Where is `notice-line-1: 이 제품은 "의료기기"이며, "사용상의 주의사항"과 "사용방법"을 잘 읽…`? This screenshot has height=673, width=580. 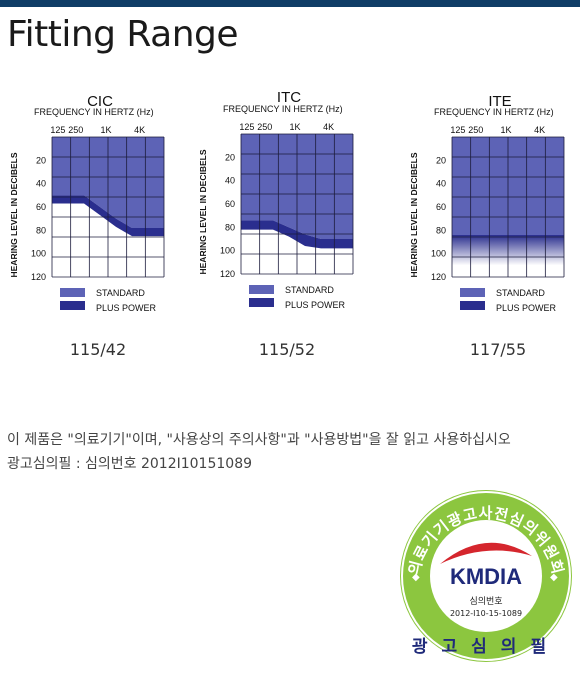
notice-line-1: 이 제품은 "의료기기"이며, "사용상의 주의사항"과 "사용방법"을 잘 읽… is located at coordinates (259, 440).